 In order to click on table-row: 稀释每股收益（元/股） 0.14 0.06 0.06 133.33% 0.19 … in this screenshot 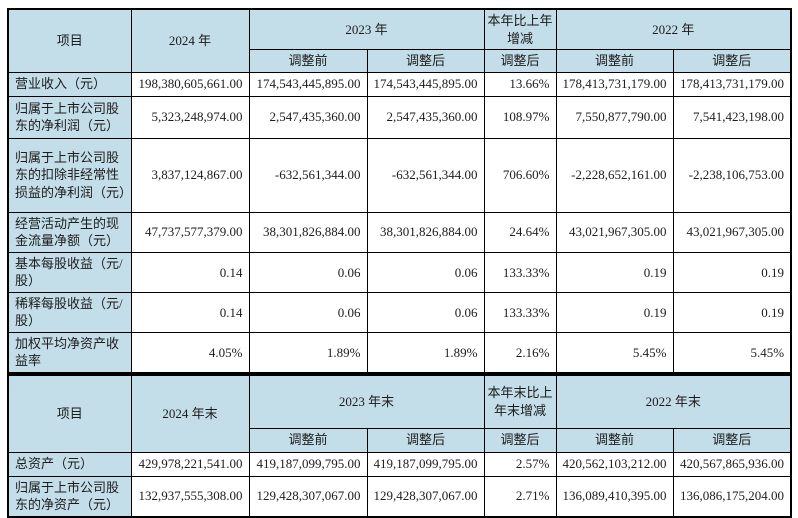, I will do `click(399, 312)`.